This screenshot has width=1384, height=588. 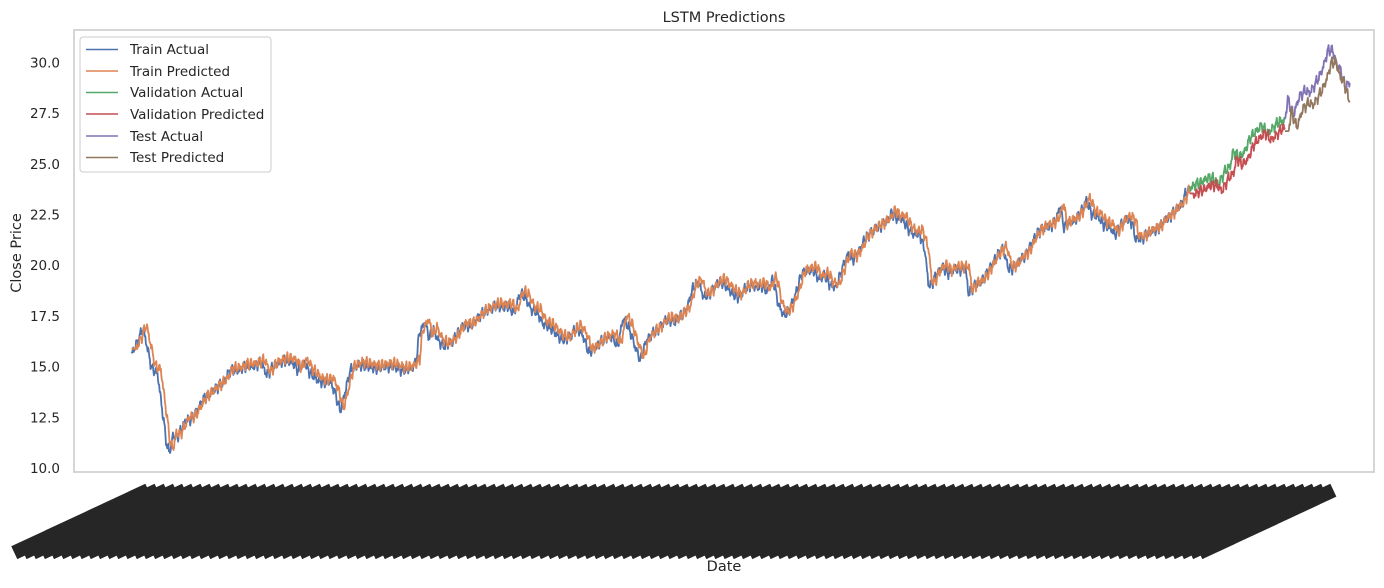 I want to click on series-test-predicted, so click(x=1317, y=94).